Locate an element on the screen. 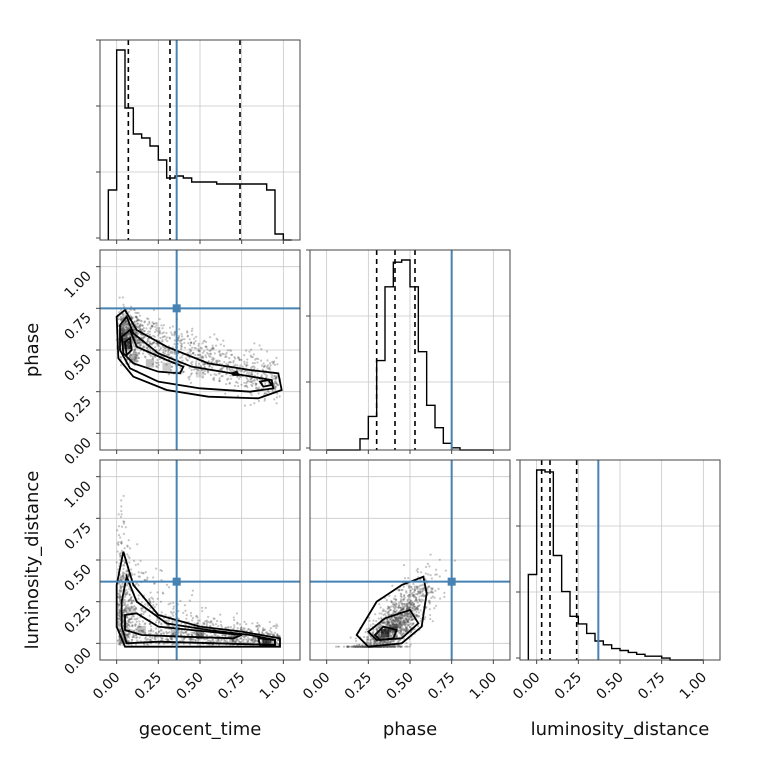 The height and width of the screenshot is (760, 760). x-tick-label: 0.25 is located at coordinates (568, 686).